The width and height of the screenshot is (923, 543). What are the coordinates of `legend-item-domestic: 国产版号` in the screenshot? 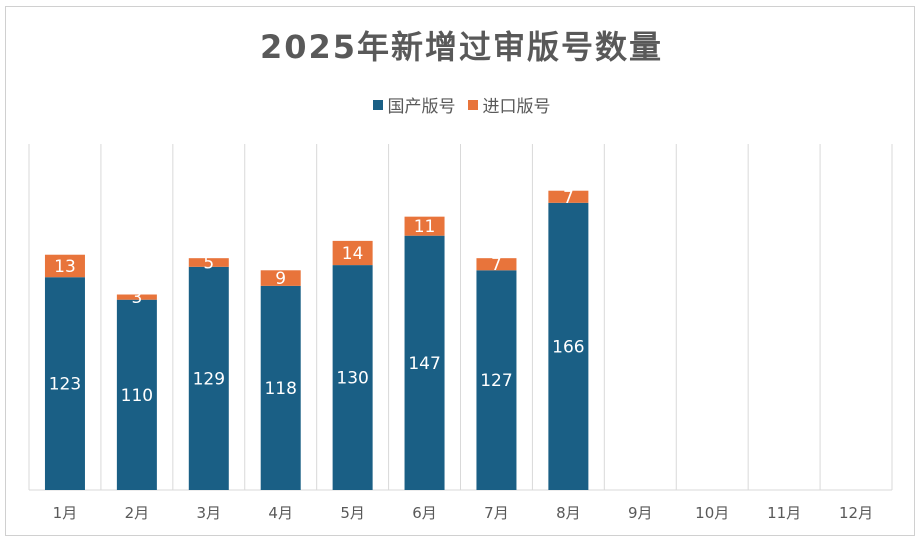 It's located at (414, 104).